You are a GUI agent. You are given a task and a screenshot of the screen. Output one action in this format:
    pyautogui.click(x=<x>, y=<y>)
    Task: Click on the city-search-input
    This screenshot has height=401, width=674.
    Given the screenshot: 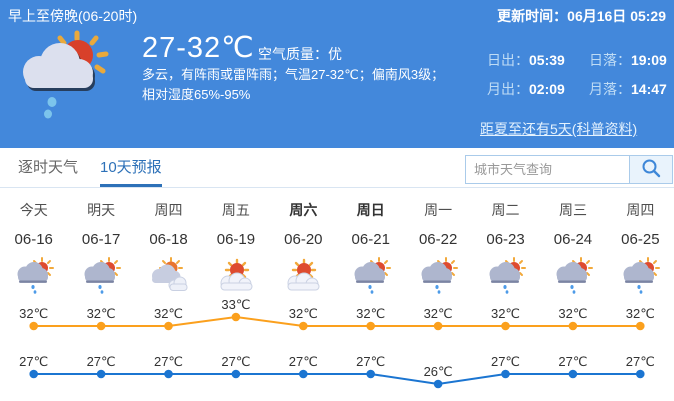 What is the action you would take?
    pyautogui.click(x=547, y=169)
    